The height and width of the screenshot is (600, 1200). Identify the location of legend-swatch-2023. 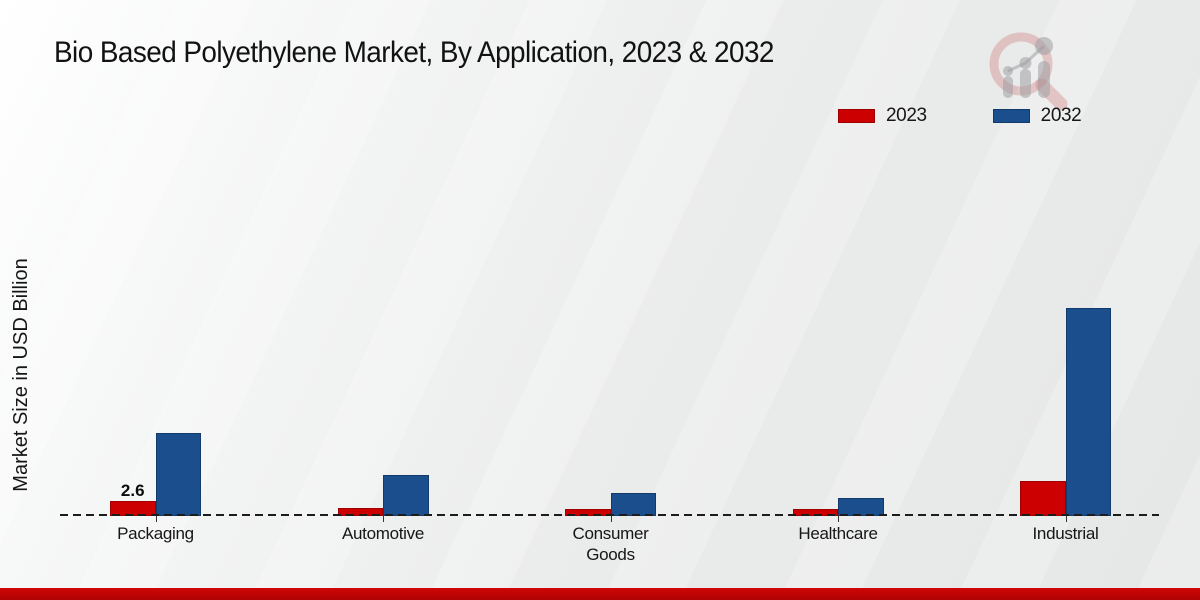
(856, 116).